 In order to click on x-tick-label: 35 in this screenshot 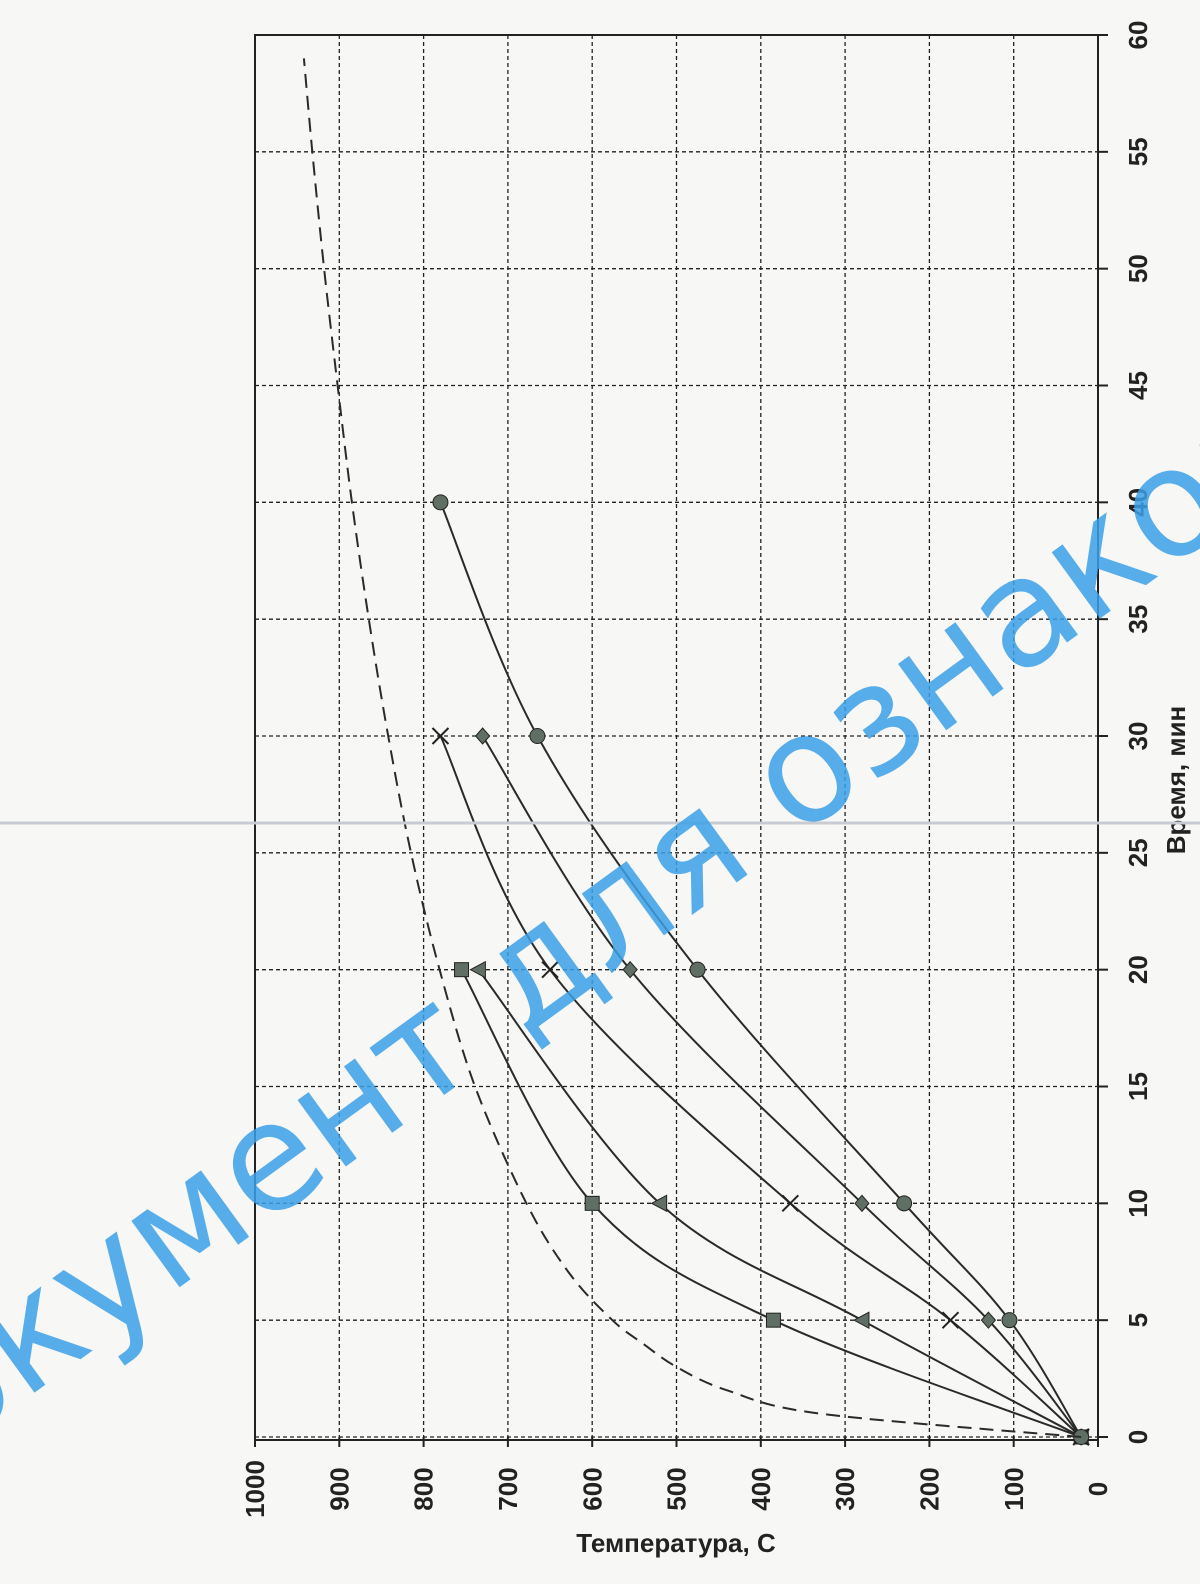, I will do `click(1138, 619)`.